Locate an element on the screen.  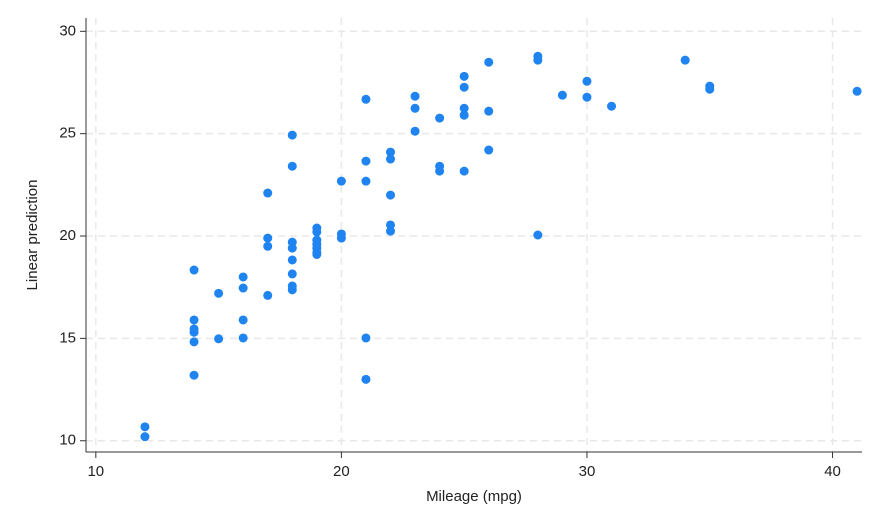
y-tick-label: 20 is located at coordinates (67, 235).